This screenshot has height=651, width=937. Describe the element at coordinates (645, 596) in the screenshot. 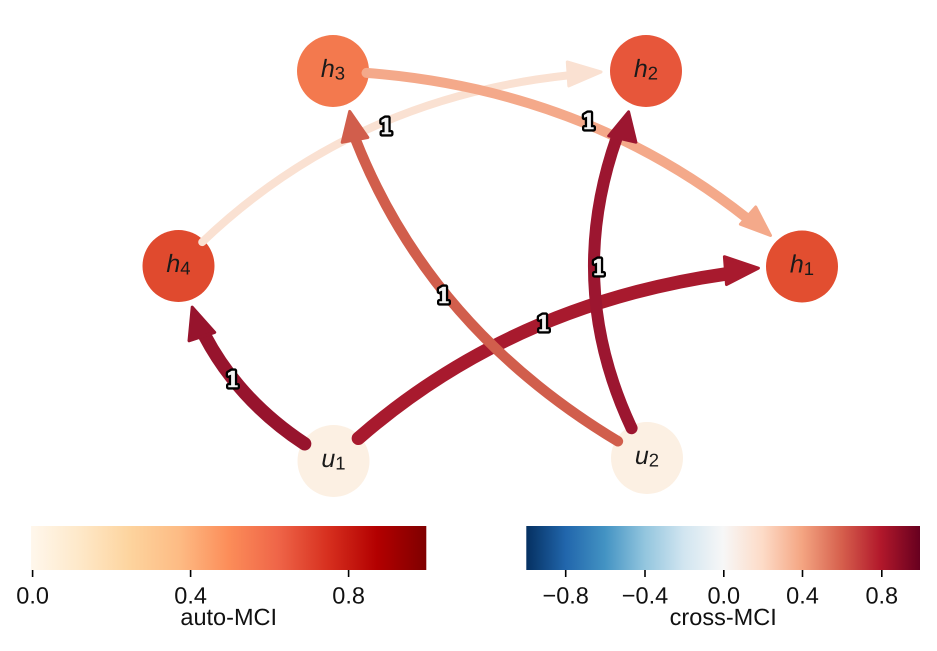

I see `svg-text: −0.4` at that location.